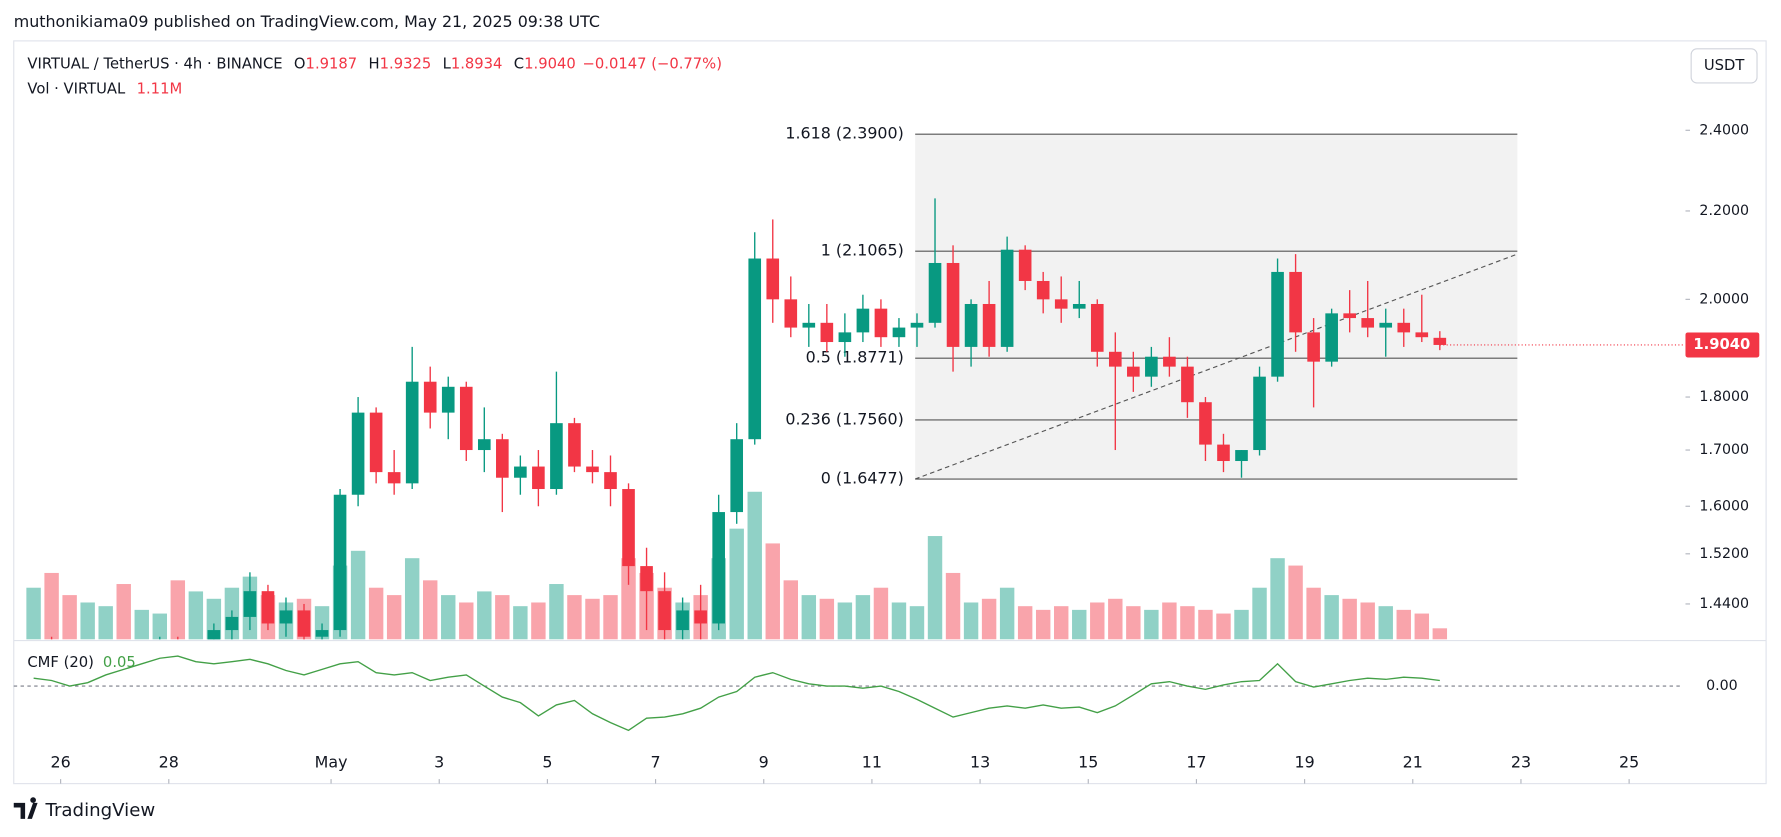 The height and width of the screenshot is (837, 1781). I want to click on currency-button, so click(1724, 66).